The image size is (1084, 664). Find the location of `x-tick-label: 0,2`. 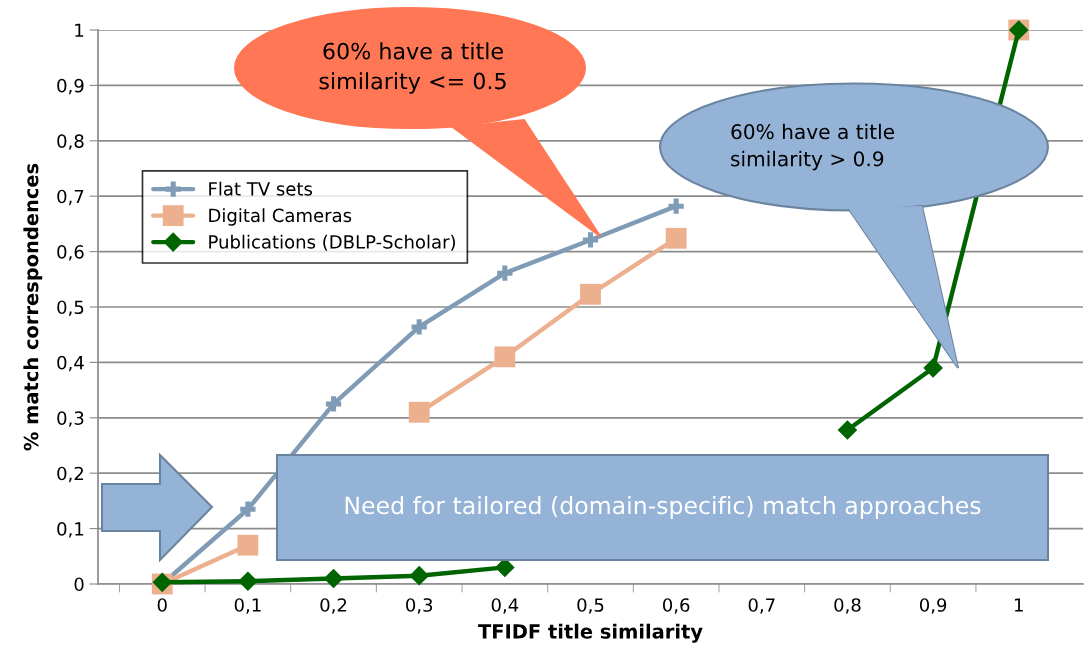

x-tick-label: 0,2 is located at coordinates (333, 606).